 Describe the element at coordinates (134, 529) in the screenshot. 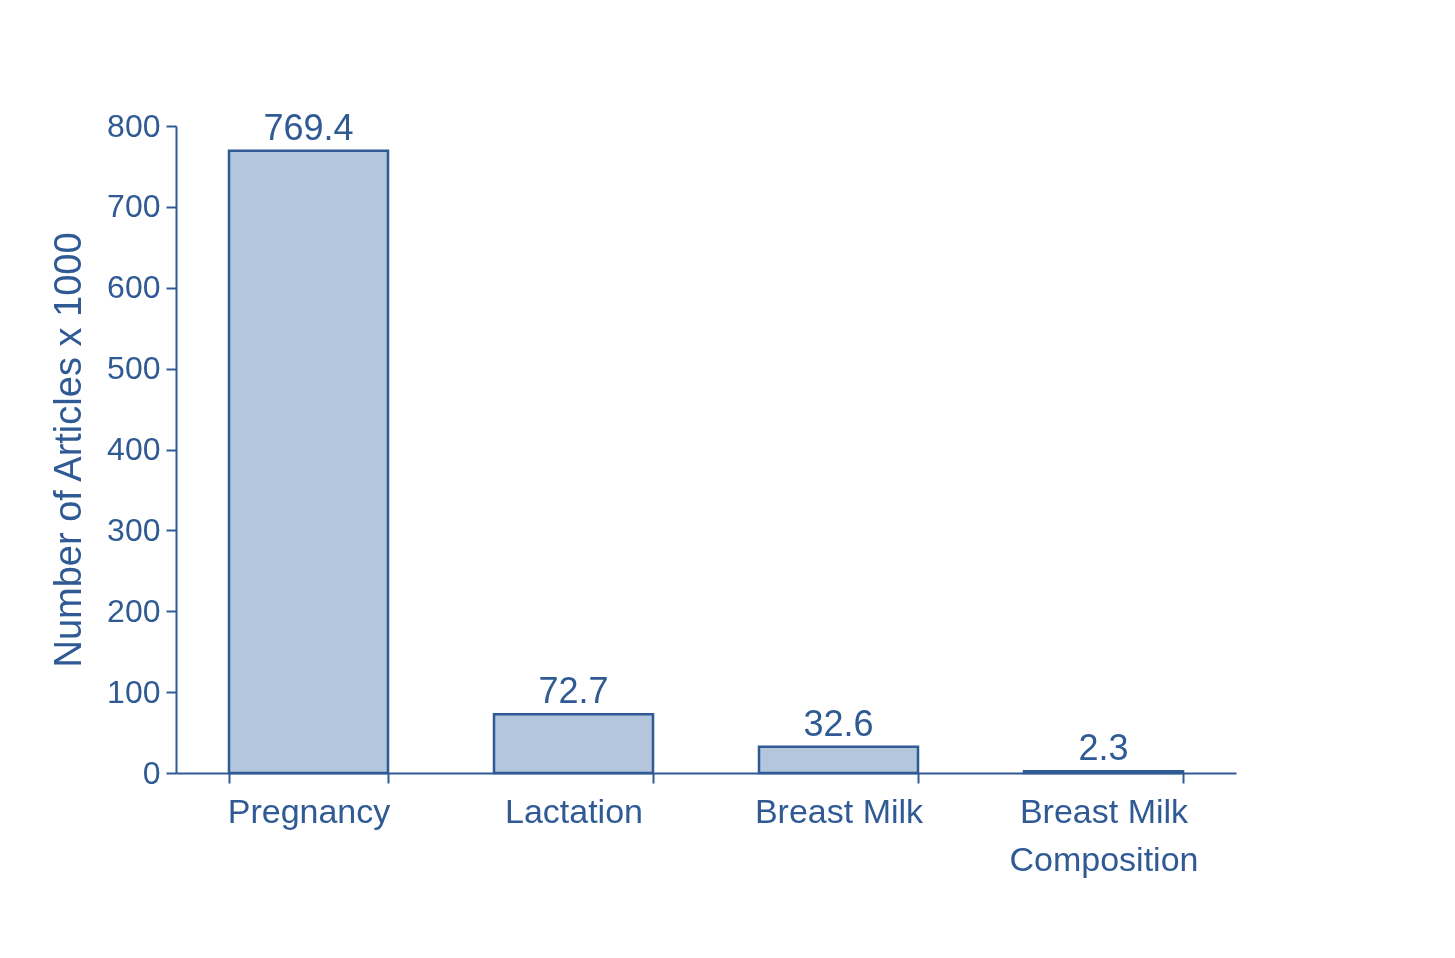

I see `y-tick-label: 300` at that location.